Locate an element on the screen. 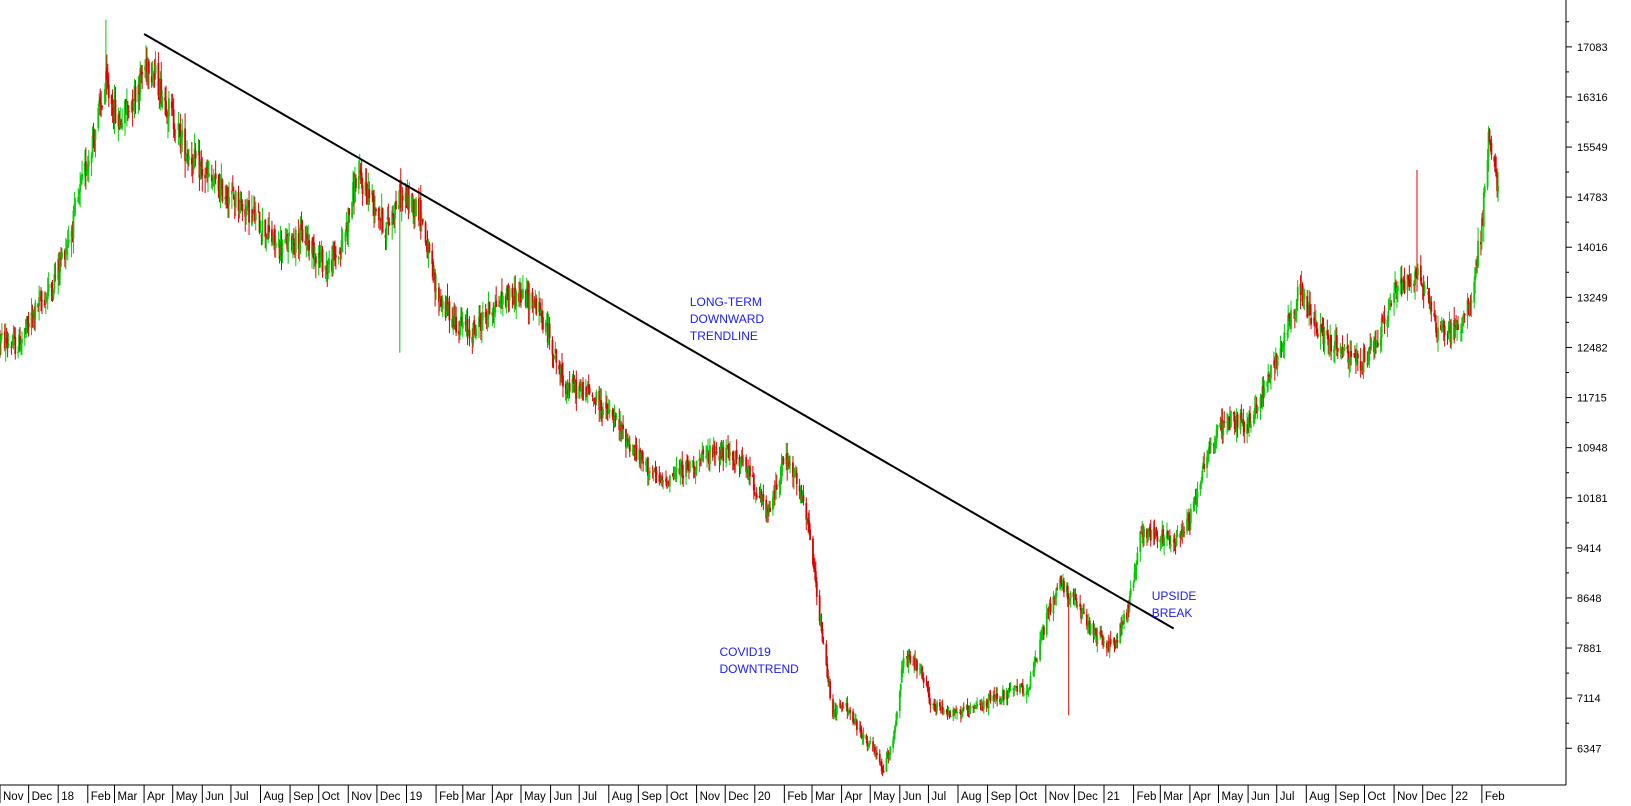  x-tick-label: Feb is located at coordinates (1495, 797).